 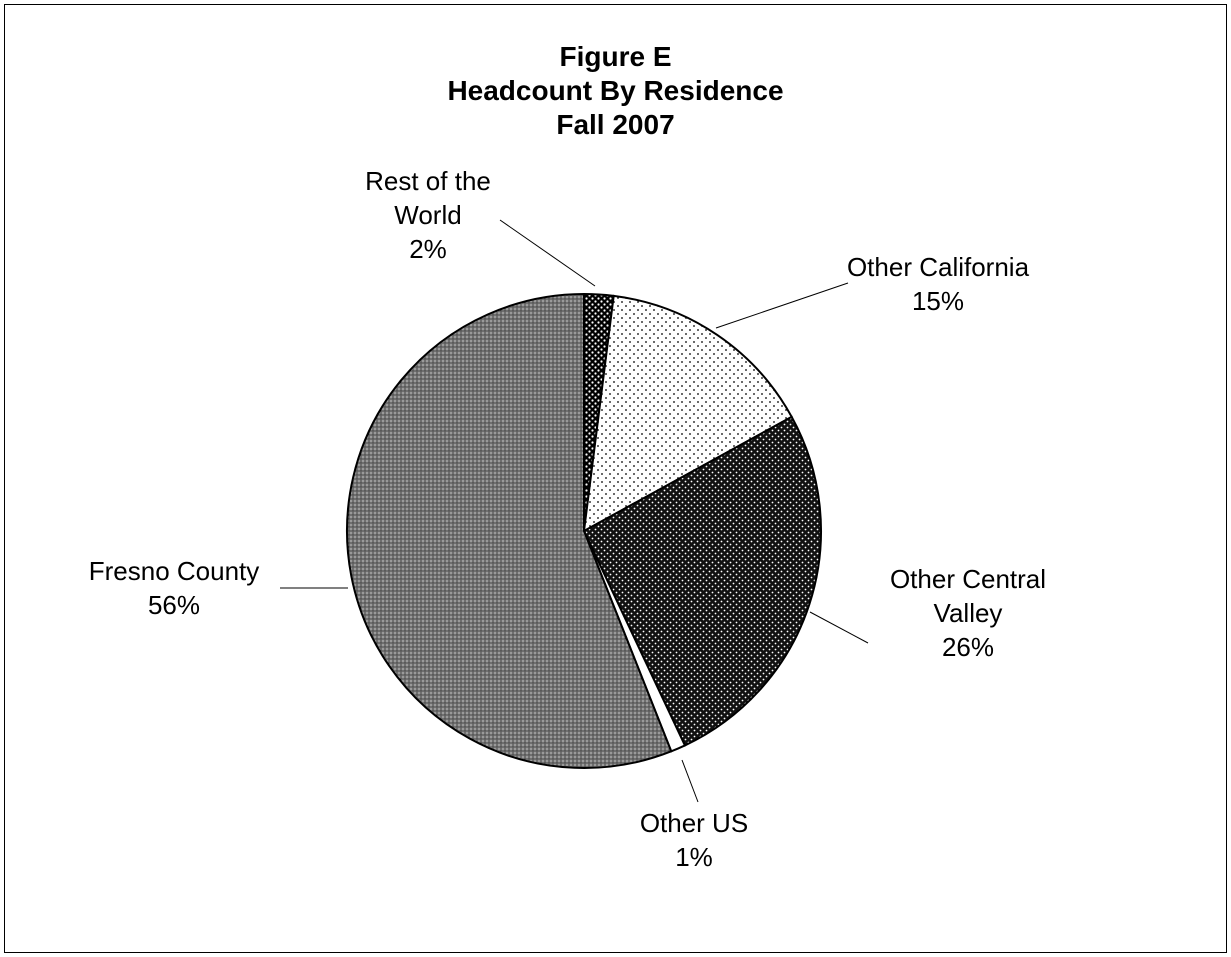 I want to click on slice-label-2: Other Central Valley 26%, so click(x=968, y=613).